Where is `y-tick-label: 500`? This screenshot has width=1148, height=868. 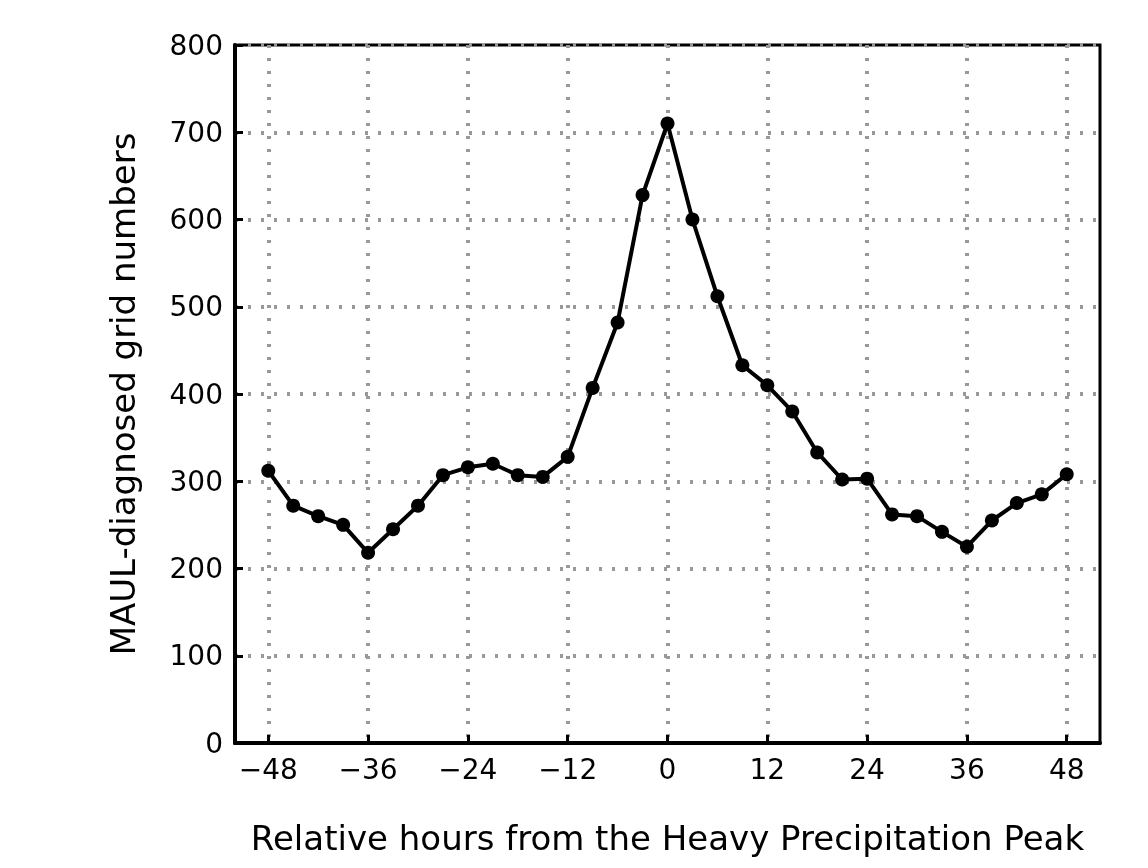
y-tick-label: 500 is located at coordinates (196, 307).